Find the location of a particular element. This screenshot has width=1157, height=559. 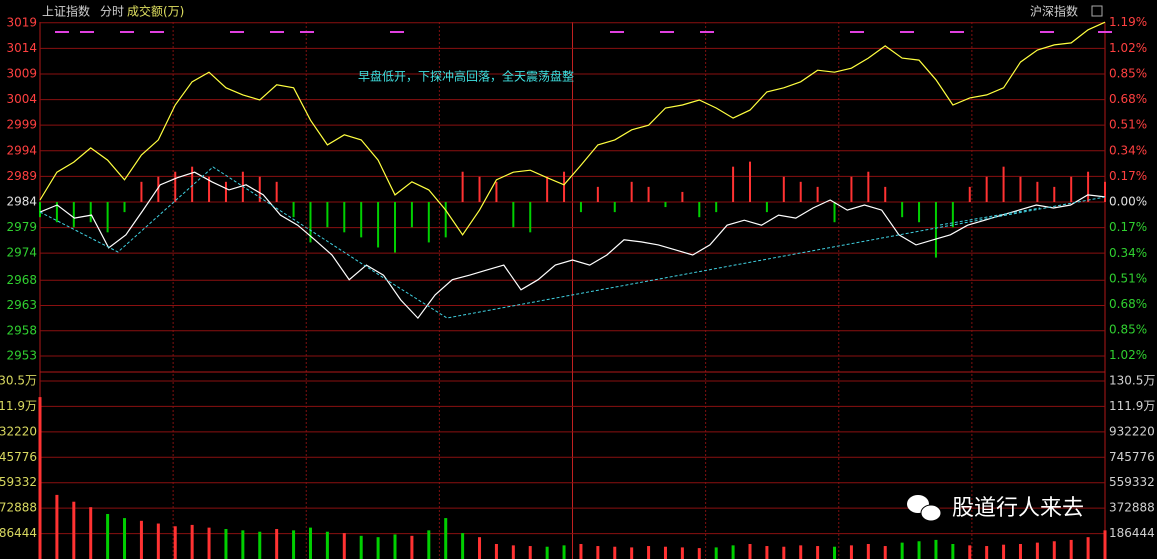

y-tick-label: 3004 is located at coordinates (21, 99).